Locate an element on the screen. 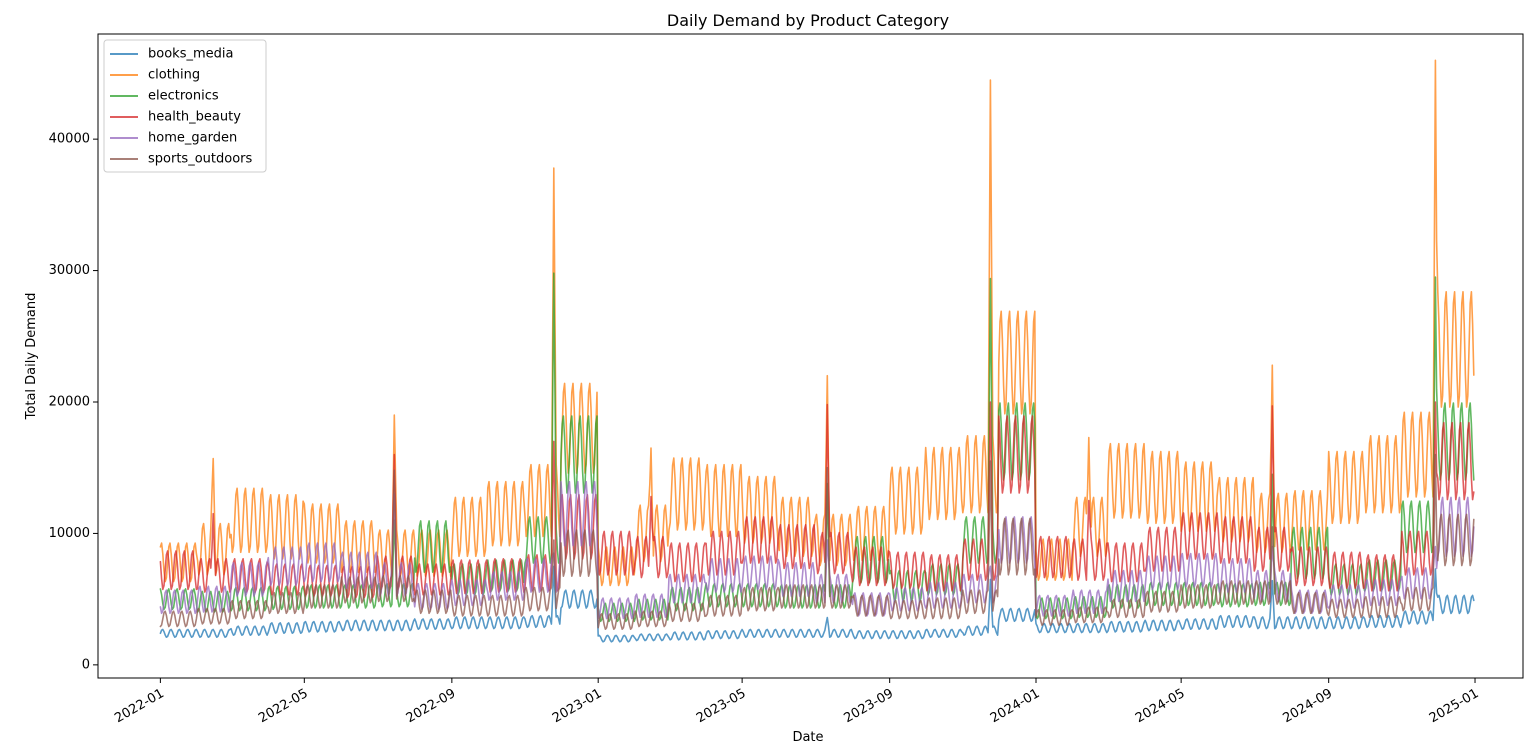 The width and height of the screenshot is (1536, 754). y-tick-label: 0 is located at coordinates (86, 664).